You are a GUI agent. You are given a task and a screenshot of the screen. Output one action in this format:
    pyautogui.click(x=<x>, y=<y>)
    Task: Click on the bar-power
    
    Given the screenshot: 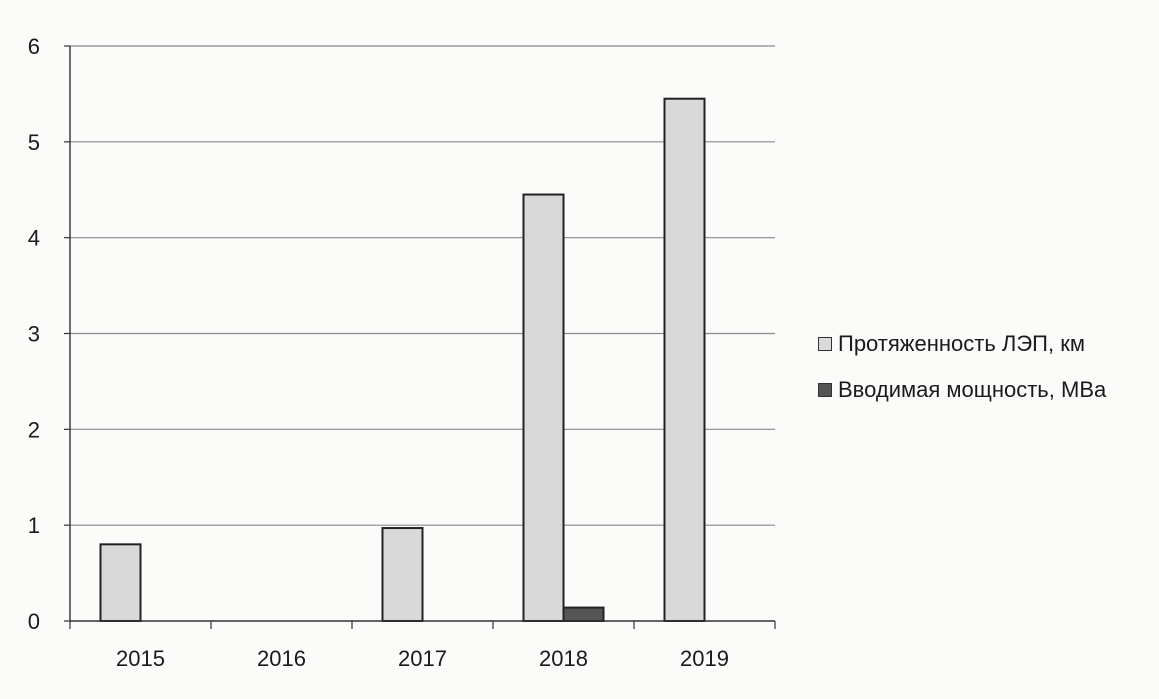 What is the action you would take?
    pyautogui.click(x=583, y=614)
    